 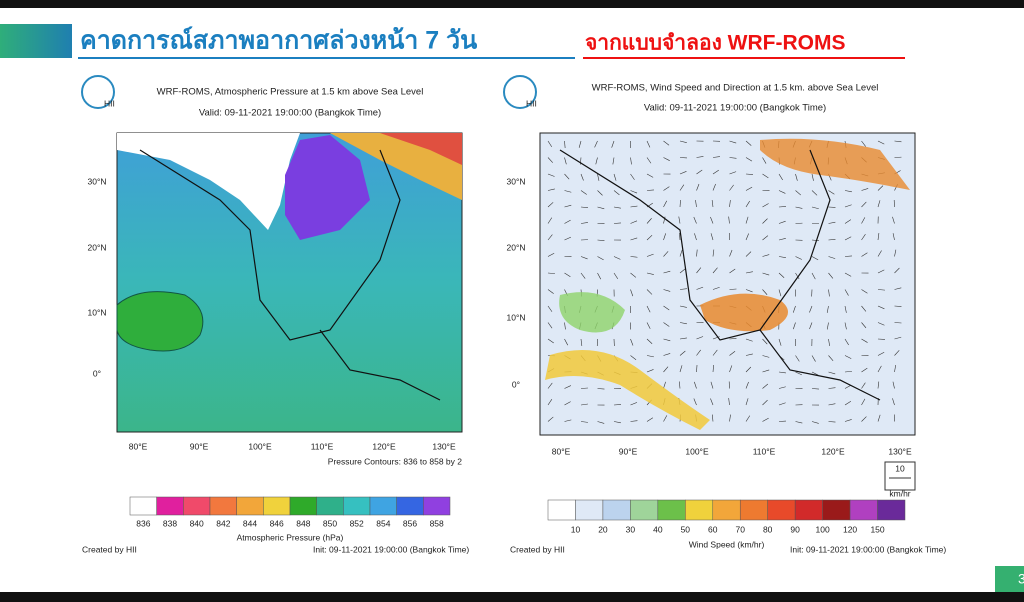 I want to click on colorbar-label: 856, so click(x=410, y=523).